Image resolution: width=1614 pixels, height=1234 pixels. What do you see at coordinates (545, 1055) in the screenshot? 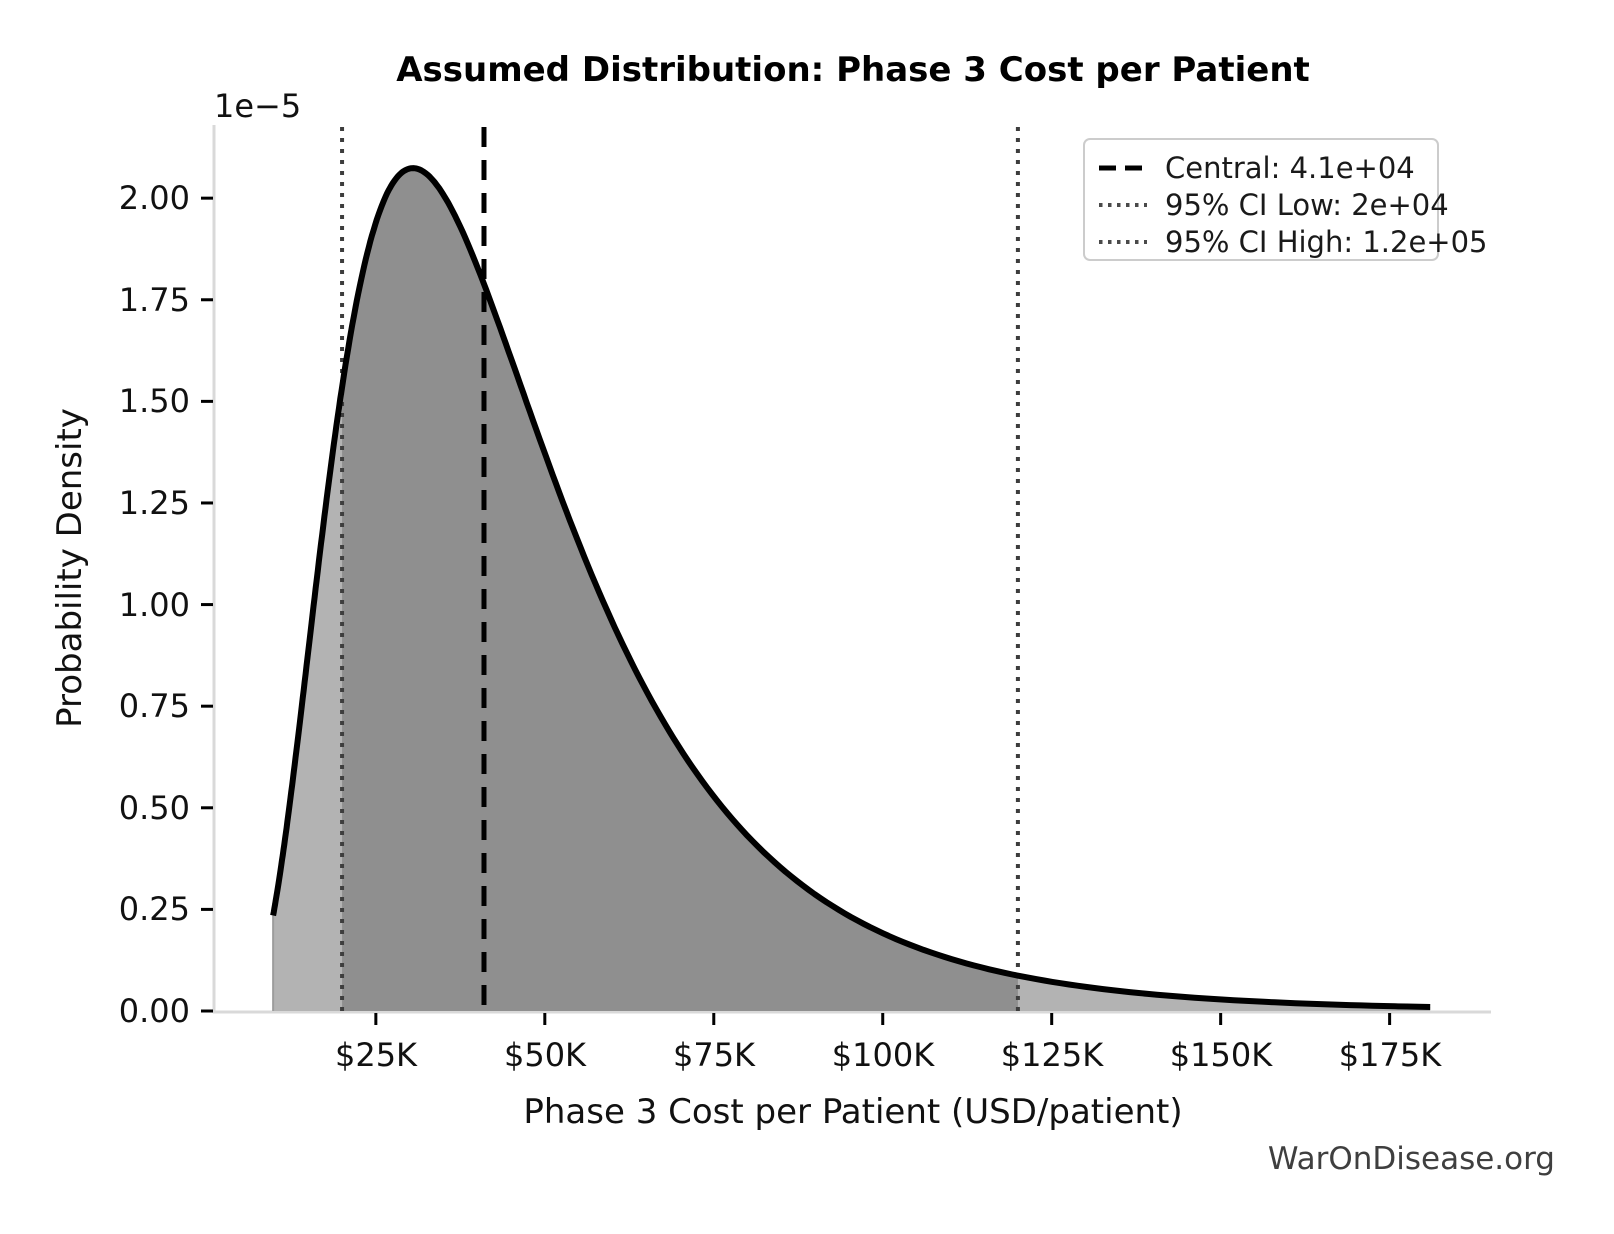
I see `x-tick-label: $50K` at bounding box center [545, 1055].